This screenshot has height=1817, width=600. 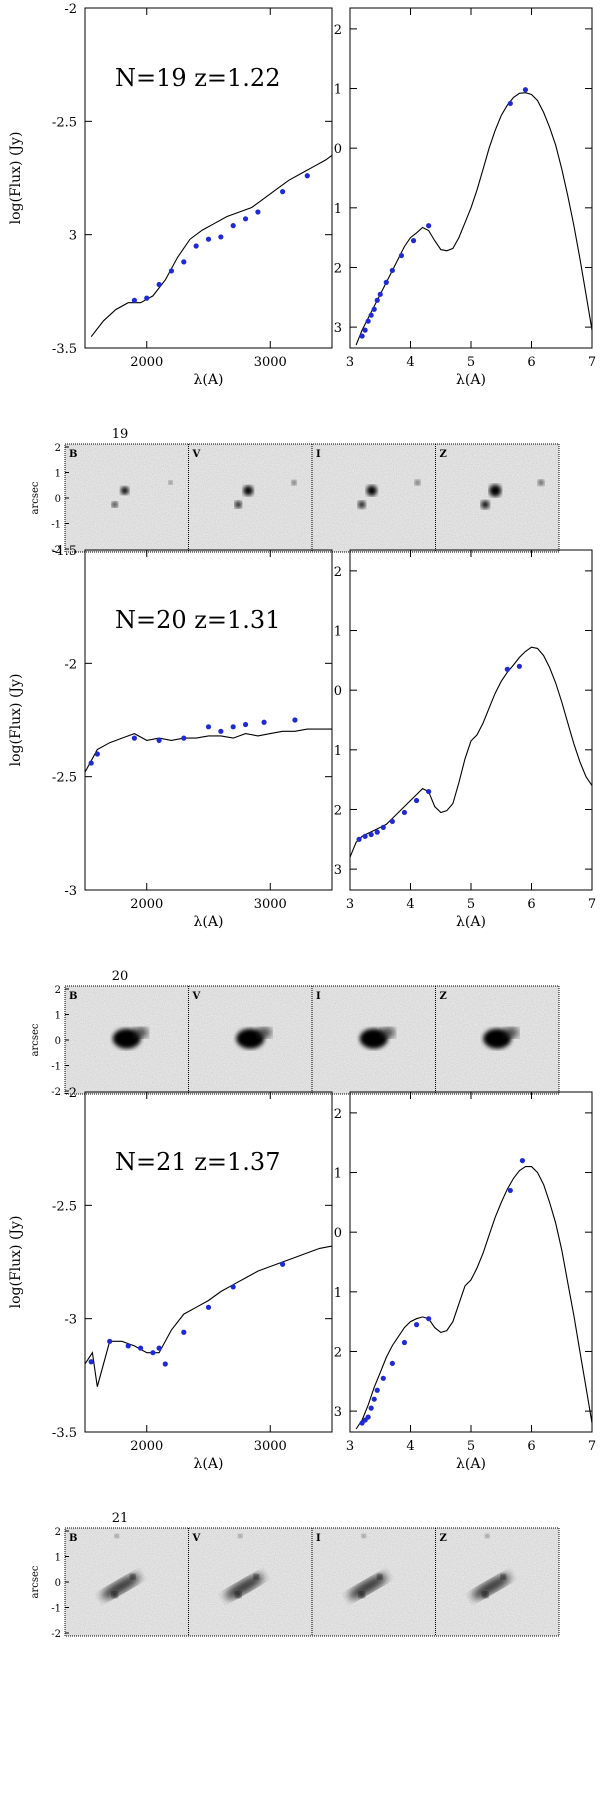 I want to click on x-axis-label: λ(A), so click(x=209, y=380).